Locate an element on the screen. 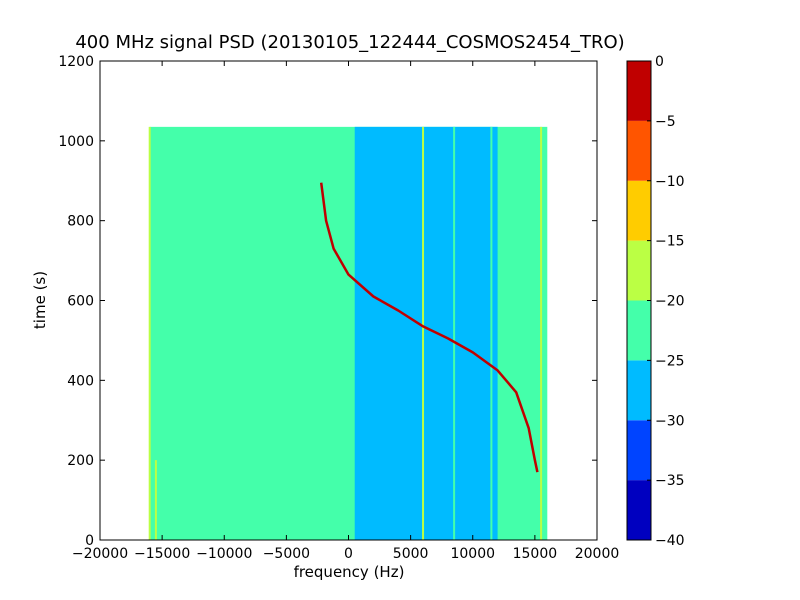 The height and width of the screenshot is (600, 800). x-tick-label: −15000 is located at coordinates (162, 554).